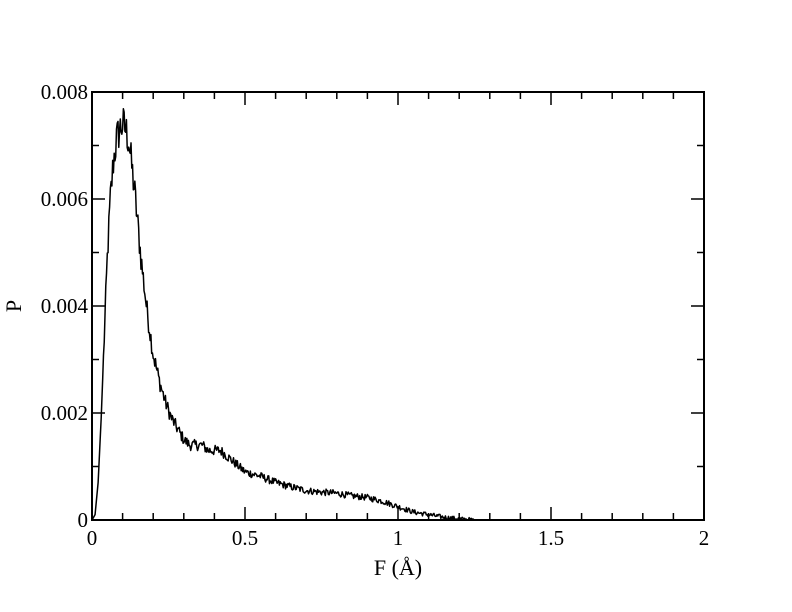 This screenshot has height=612, width=792. I want to click on x-tick-labels: 0 0.5 1 1.5 2, so click(398, 538).